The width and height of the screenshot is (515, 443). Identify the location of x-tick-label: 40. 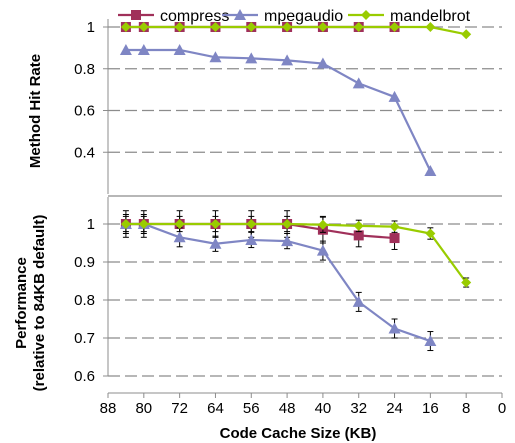
(323, 408).